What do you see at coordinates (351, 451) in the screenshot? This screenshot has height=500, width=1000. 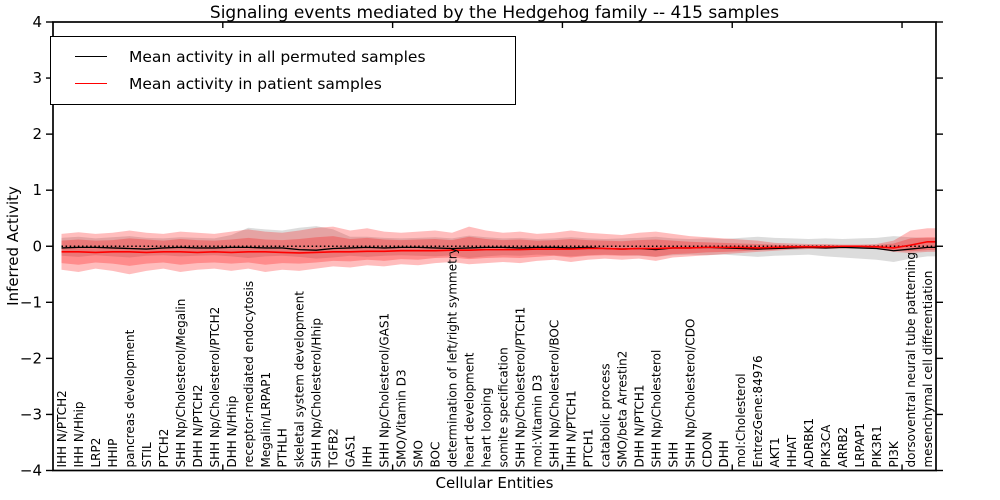 I see `x-category-label: GAS1` at bounding box center [351, 451].